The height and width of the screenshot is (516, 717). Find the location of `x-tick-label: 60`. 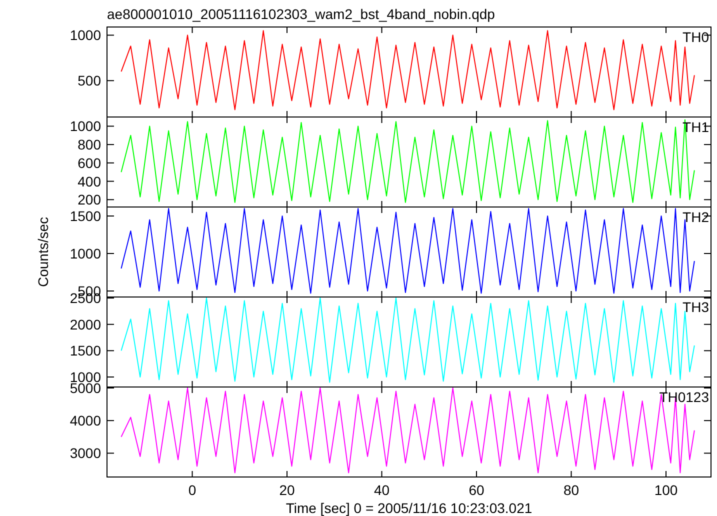

x-tick-label: 60 is located at coordinates (476, 490).